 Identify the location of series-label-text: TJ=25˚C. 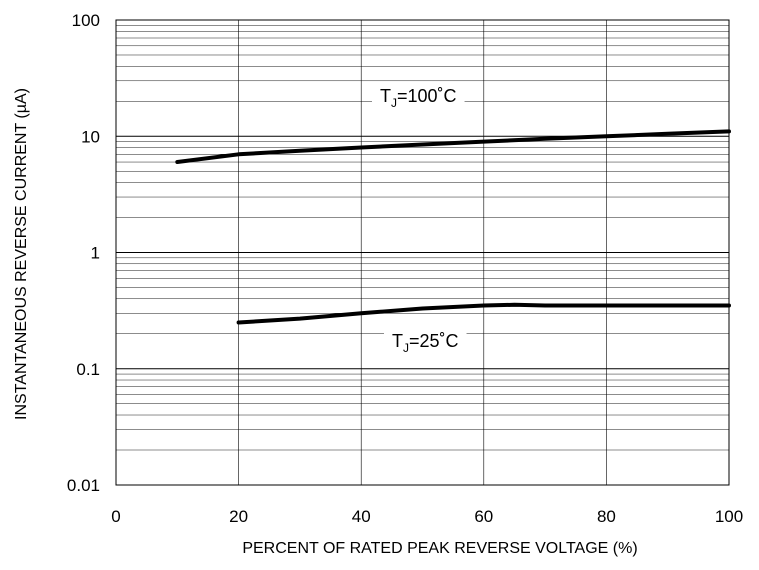
(425, 343).